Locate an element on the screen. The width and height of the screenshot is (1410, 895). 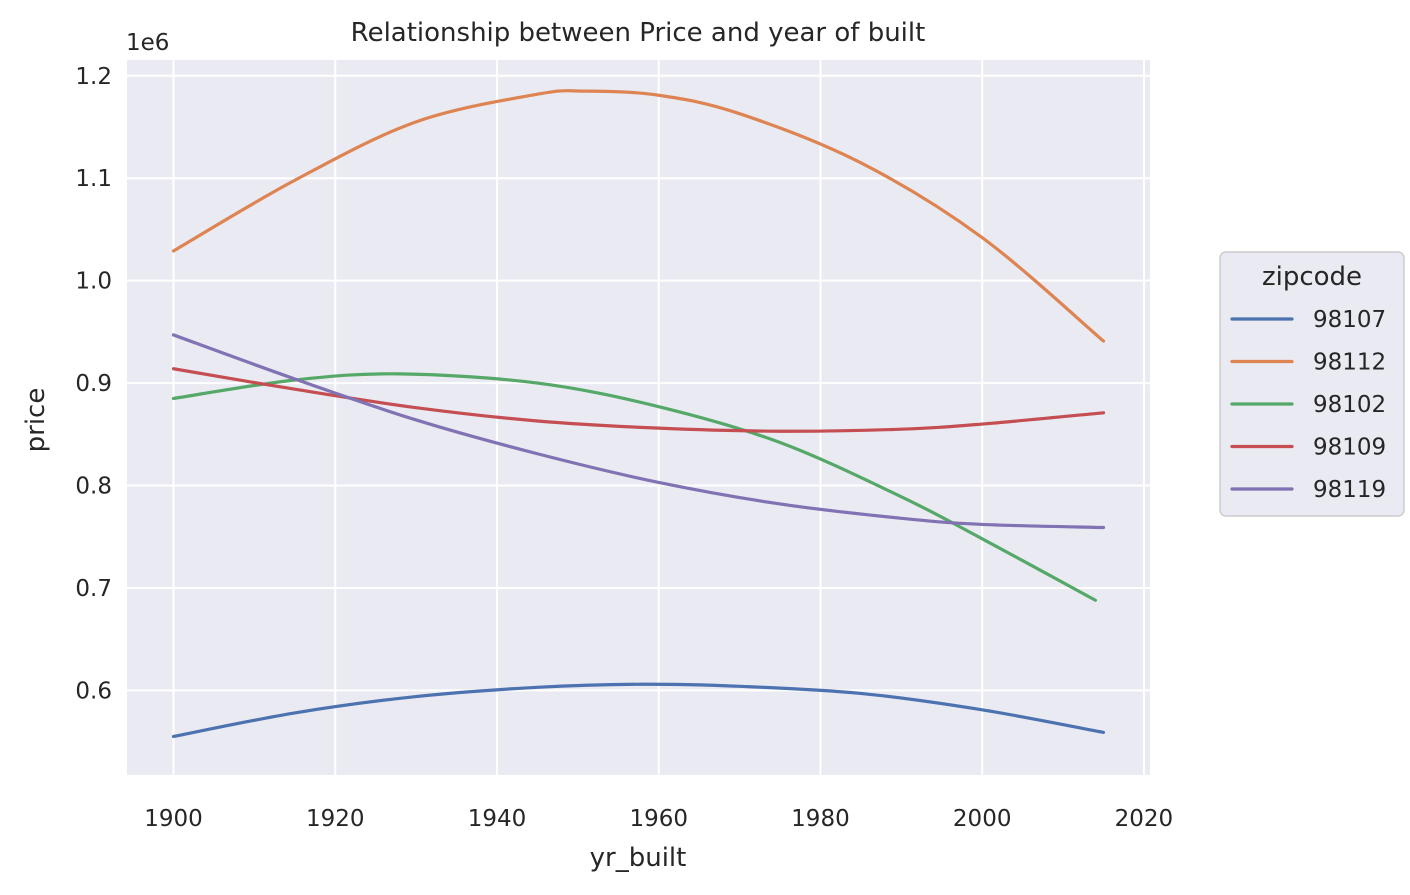
legend-label-98112: 98112 is located at coordinates (1349, 363).